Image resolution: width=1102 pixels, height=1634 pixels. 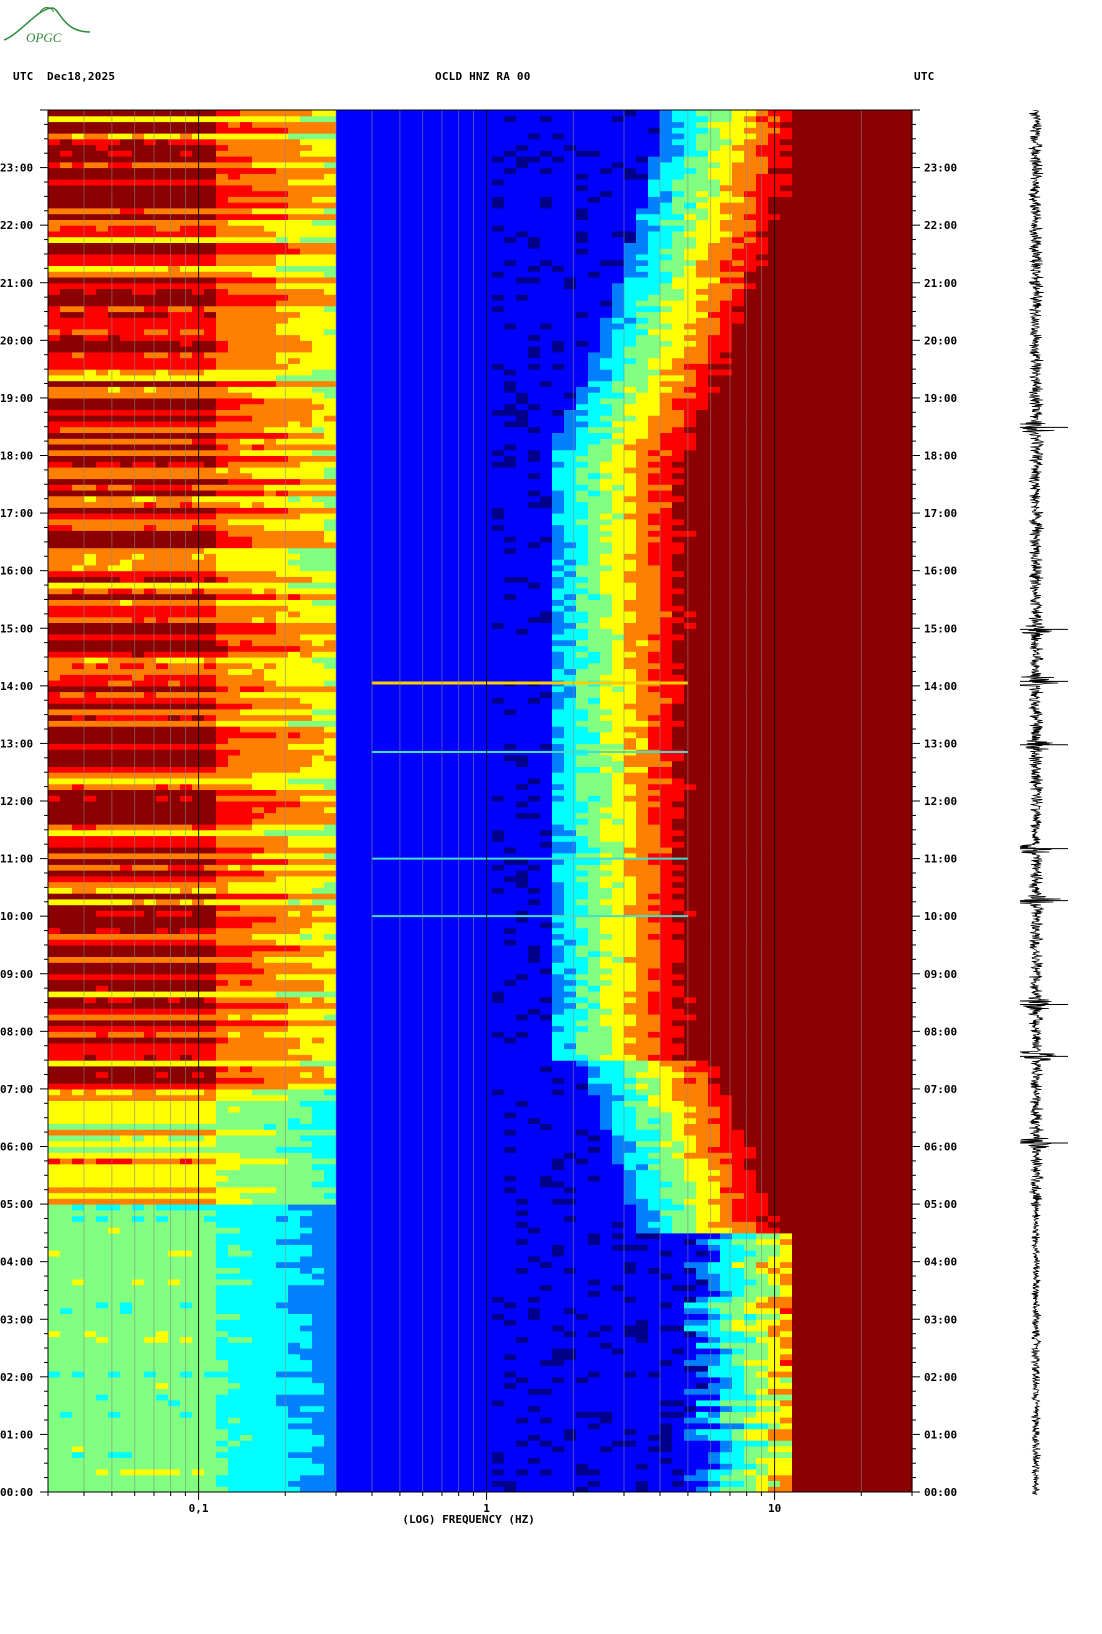 I want to click on seismogram-line, so click(x=1040, y=802).